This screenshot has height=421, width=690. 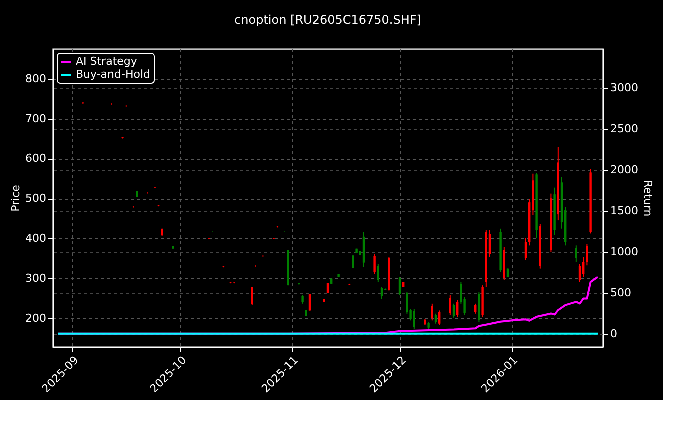 I want to click on y2-tick-label: 2500, so click(x=624, y=129).